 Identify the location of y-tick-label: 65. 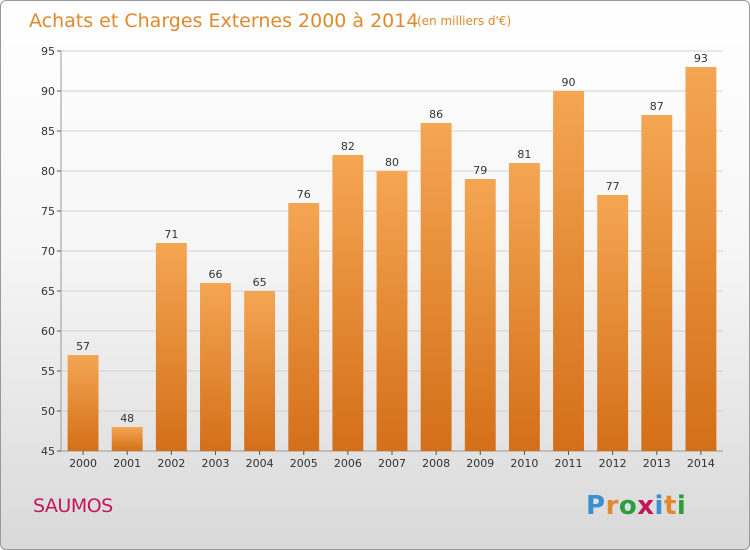
(48, 291).